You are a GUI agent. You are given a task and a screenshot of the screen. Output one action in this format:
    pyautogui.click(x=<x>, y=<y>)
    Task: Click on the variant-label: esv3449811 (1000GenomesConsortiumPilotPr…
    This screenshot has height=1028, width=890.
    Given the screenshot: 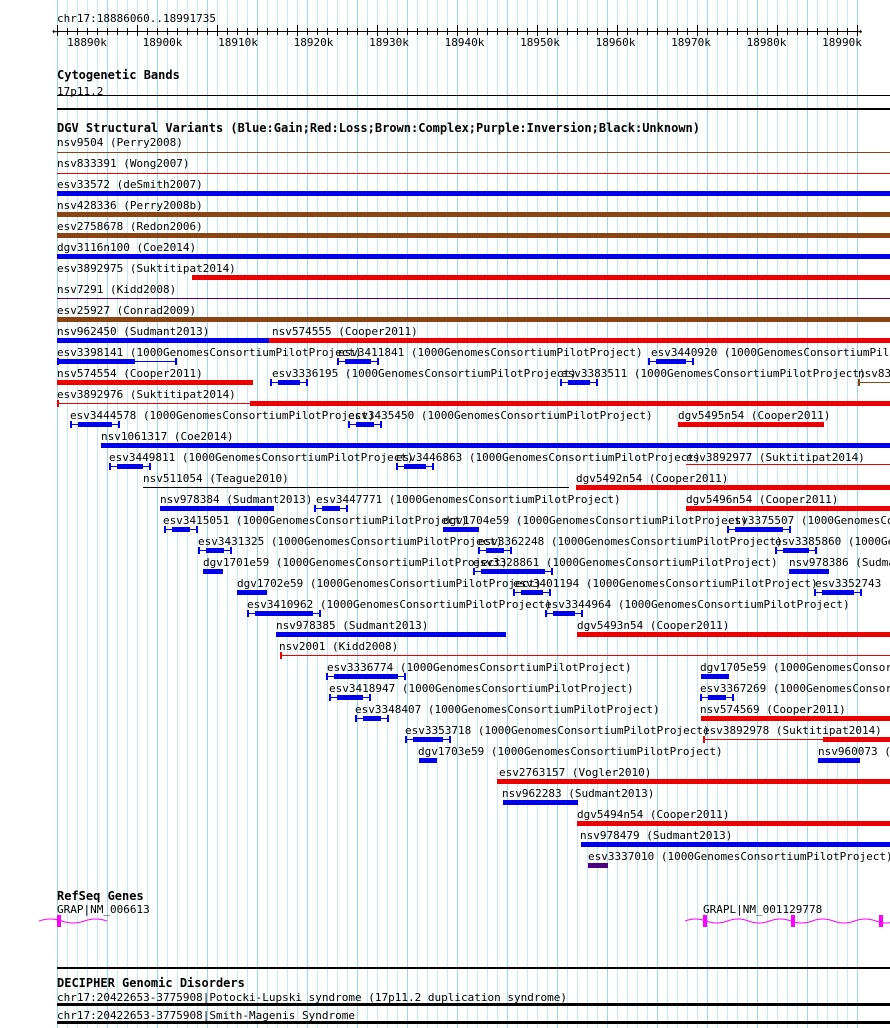 What is the action you would take?
    pyautogui.click(x=261, y=457)
    